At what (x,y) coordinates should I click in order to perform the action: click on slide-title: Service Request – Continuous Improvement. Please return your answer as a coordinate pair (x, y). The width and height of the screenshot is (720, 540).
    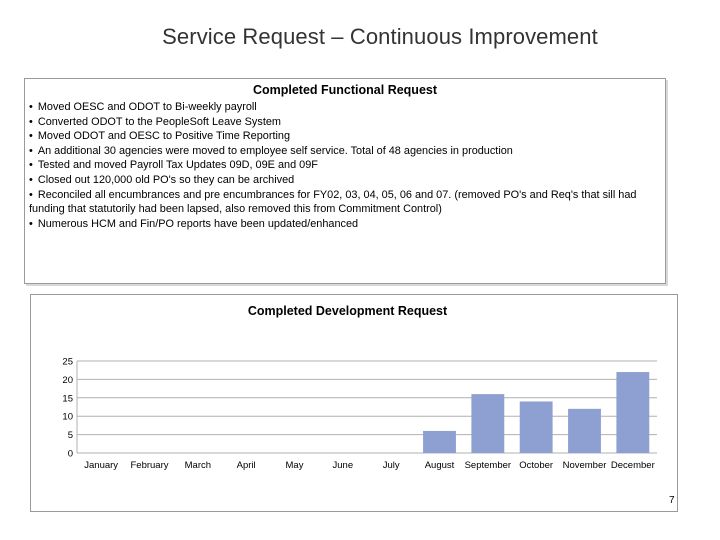
    Looking at the image, I should click on (380, 36).